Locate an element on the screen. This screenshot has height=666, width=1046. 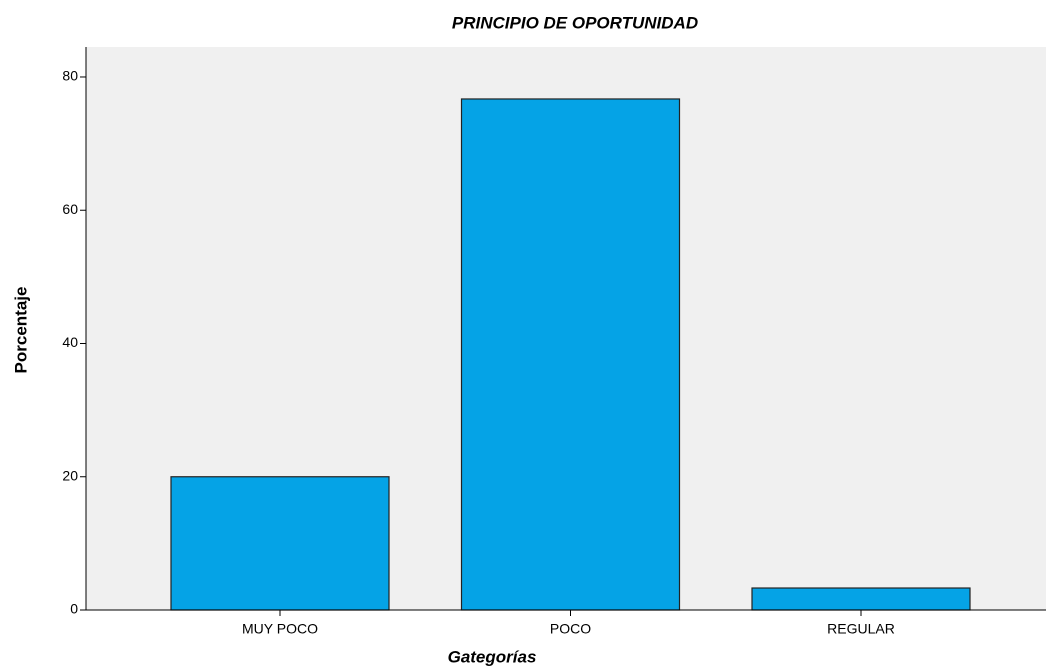
x-tick-label: MUY POCO is located at coordinates (280, 629).